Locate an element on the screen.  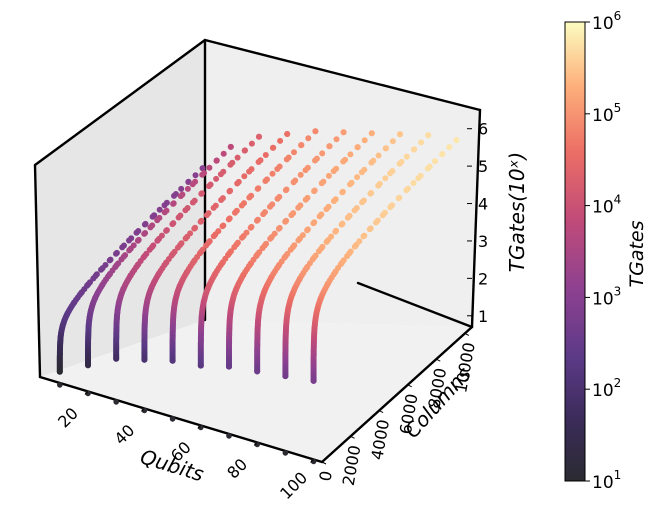
z-axis-line is located at coordinates (476, 218).